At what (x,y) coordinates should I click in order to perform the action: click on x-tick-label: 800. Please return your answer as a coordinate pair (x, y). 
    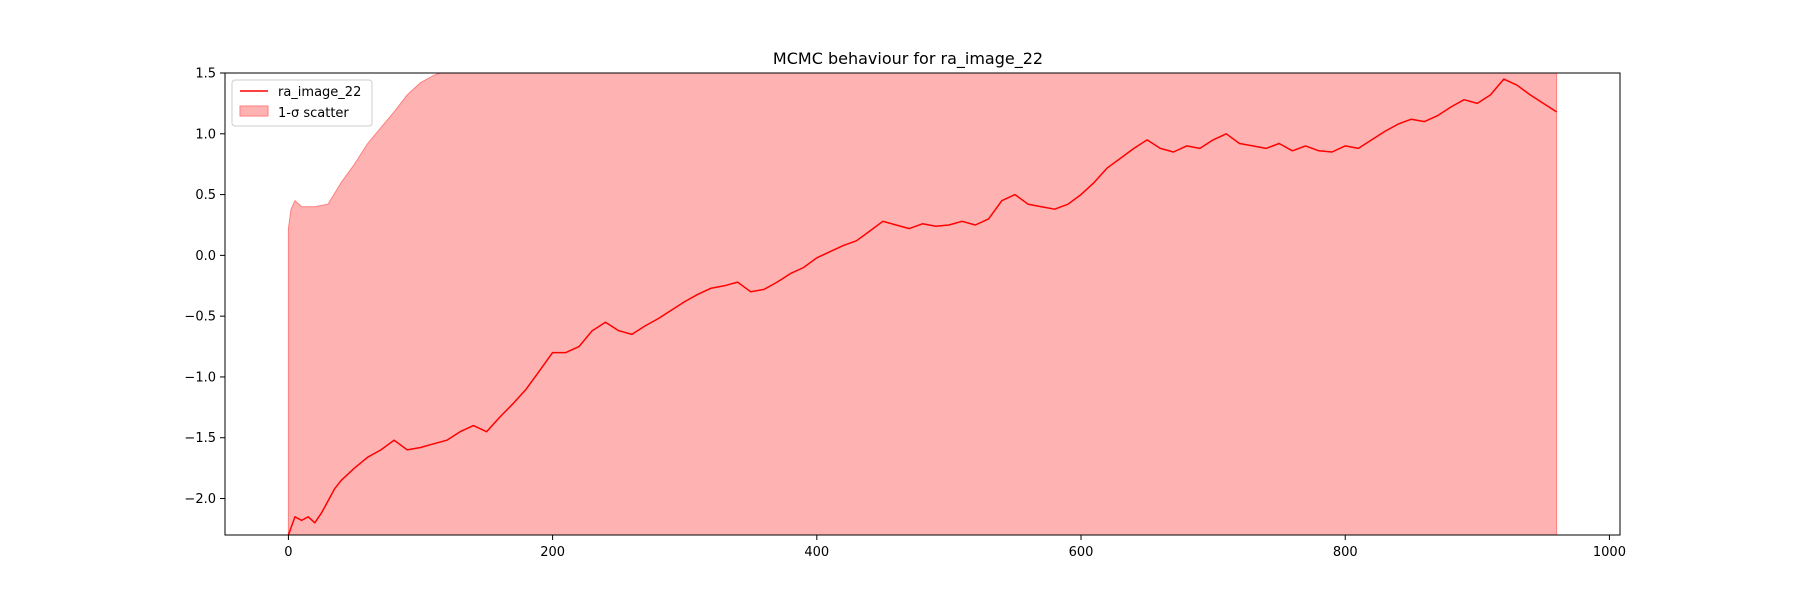
    Looking at the image, I should click on (1345, 552).